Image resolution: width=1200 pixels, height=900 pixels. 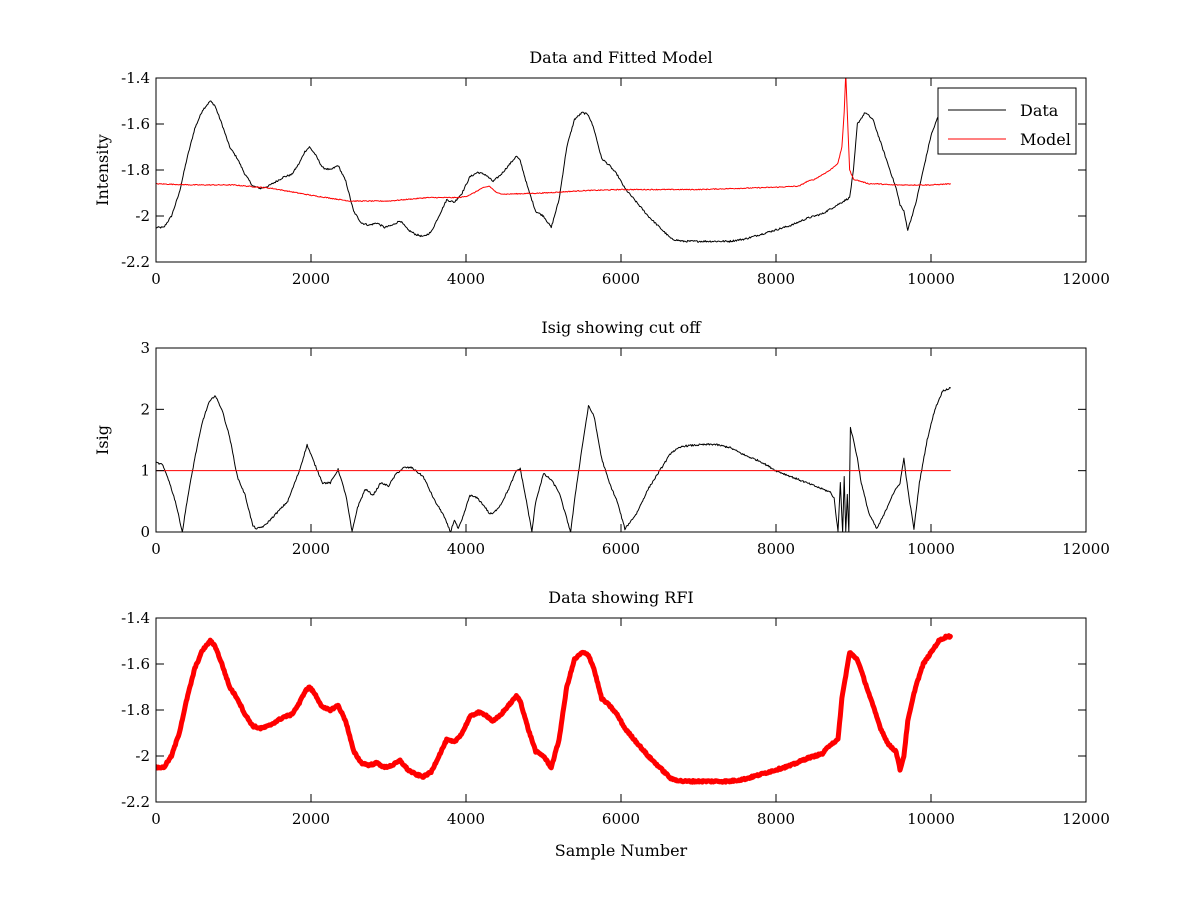 What do you see at coordinates (102, 170) in the screenshot?
I see `y-axis-label: Intensity` at bounding box center [102, 170].